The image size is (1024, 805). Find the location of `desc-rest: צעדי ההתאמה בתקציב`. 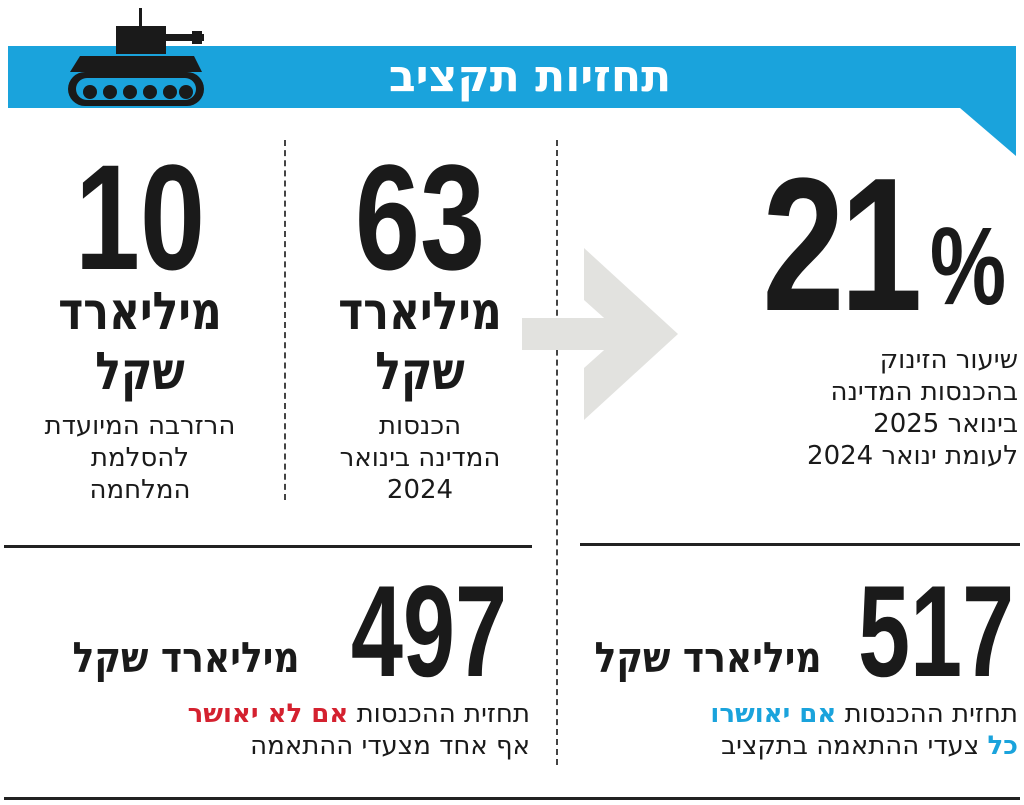

desc-rest: צעדי ההתאמה בתקציב is located at coordinates (854, 746).